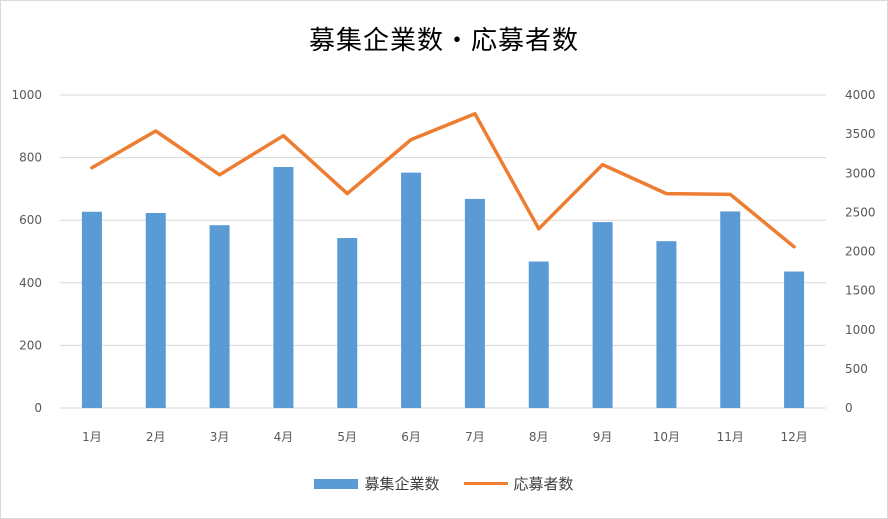 This screenshot has width=888, height=519. I want to click on legend-line-swatch, so click(485, 483).